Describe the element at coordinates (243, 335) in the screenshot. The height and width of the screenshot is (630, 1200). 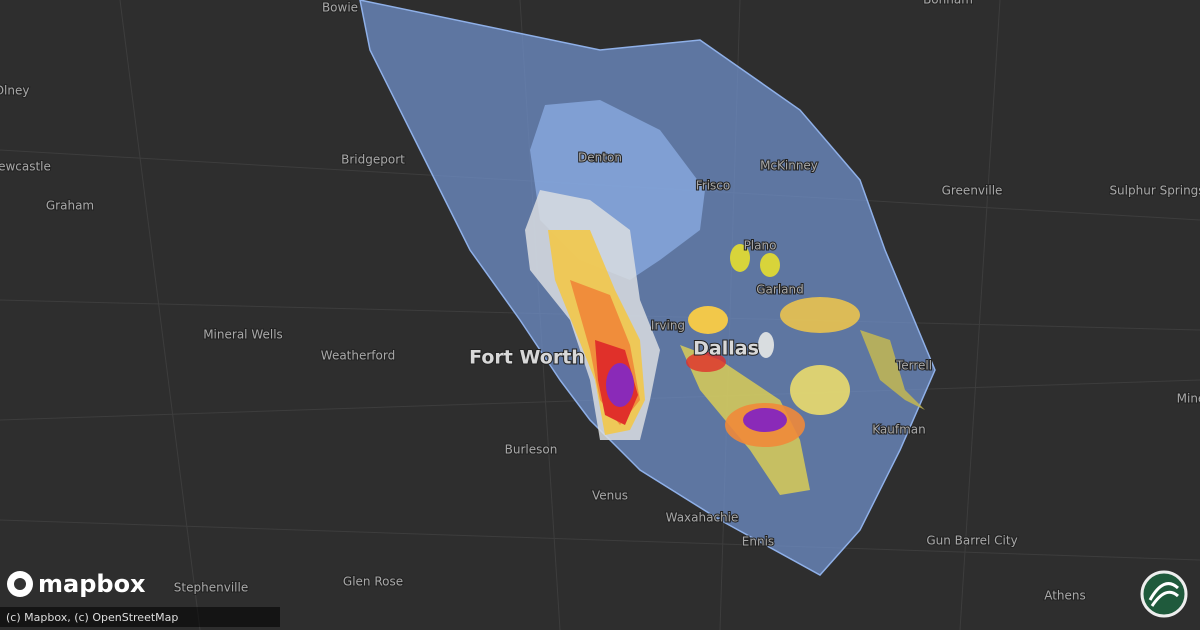
I see `city-label: Mineral Wells` at that location.